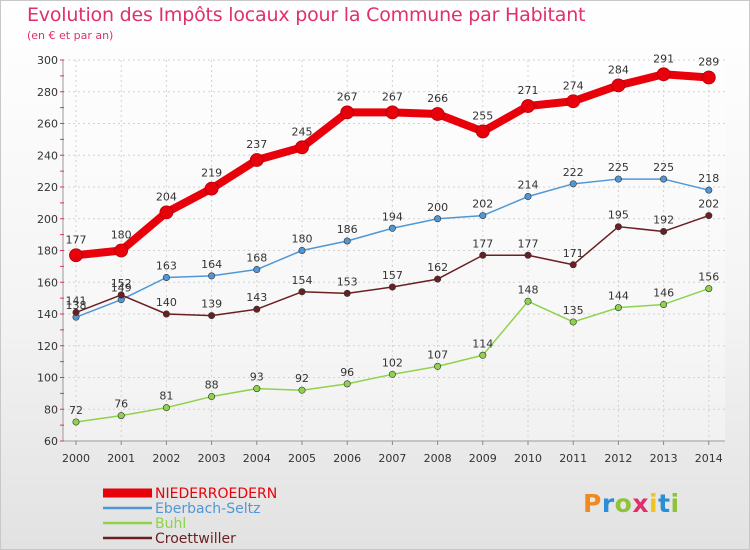 The width and height of the screenshot is (750, 550). I want to click on data-label: 154, so click(302, 280).